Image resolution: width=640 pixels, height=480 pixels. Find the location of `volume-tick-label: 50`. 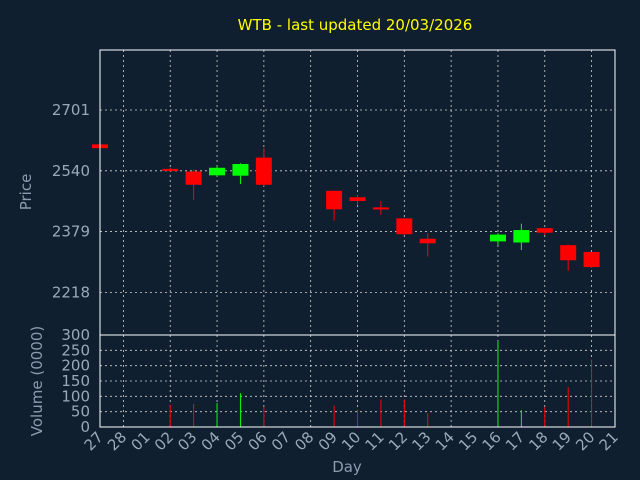

volume-tick-label: 50 is located at coordinates (80, 412).